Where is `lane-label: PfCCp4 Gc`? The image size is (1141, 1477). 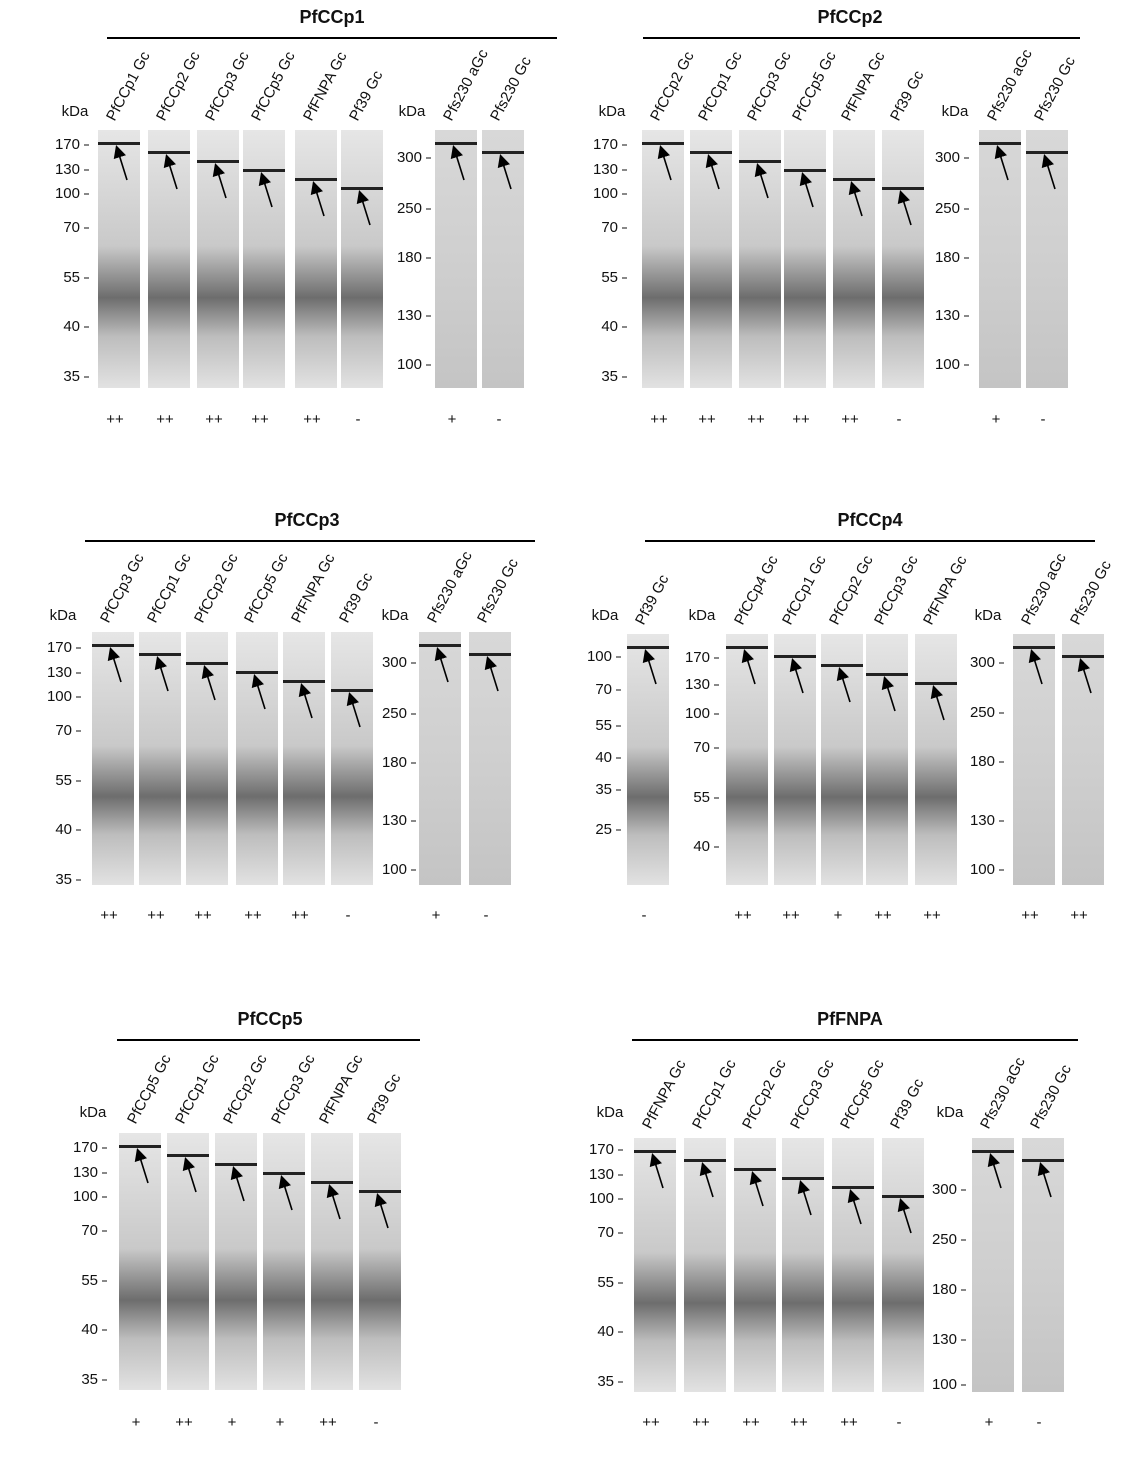
lane-label: PfCCp4 Gc is located at coordinates (756, 589).